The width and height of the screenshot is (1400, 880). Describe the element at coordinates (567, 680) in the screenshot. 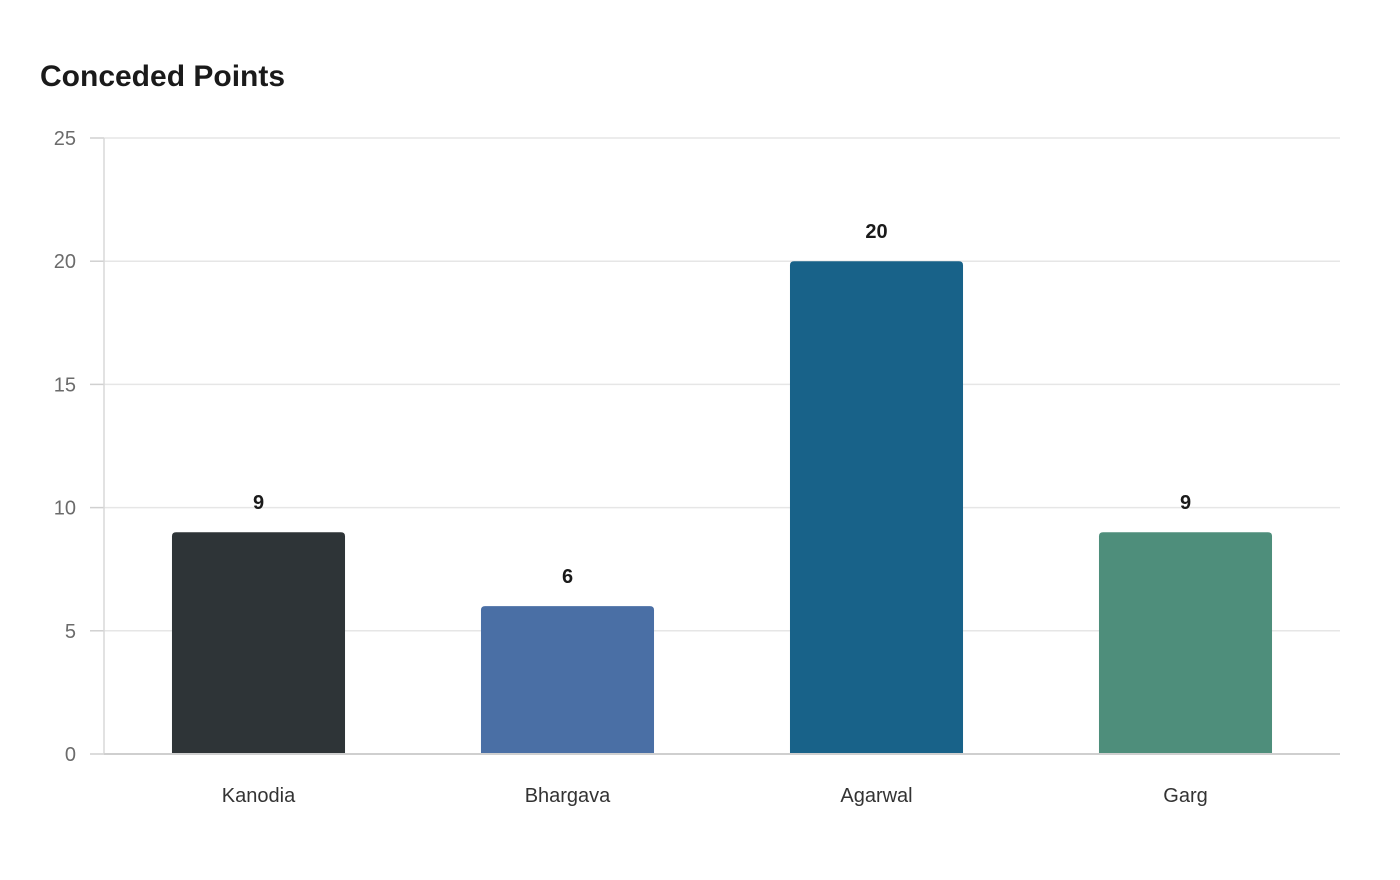

I see `bar-bhargava` at that location.